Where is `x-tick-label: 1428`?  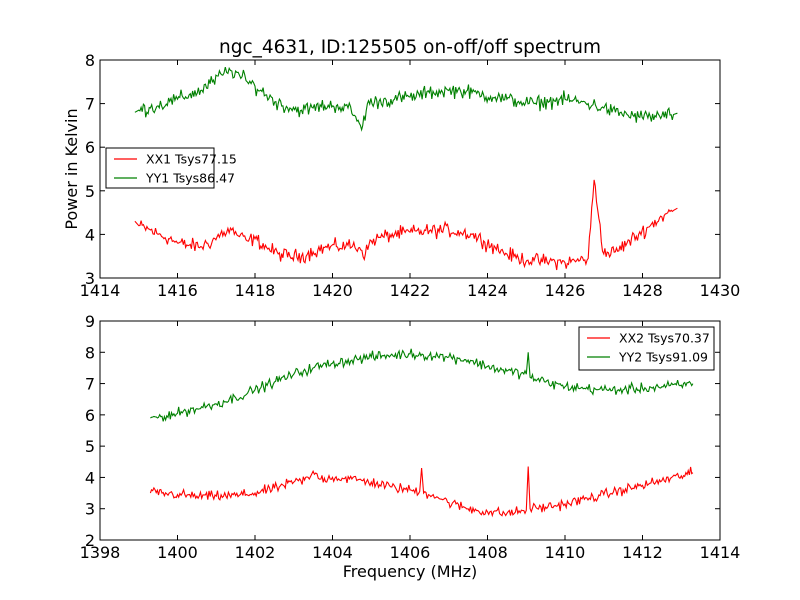
x-tick-label: 1428 is located at coordinates (642, 290).